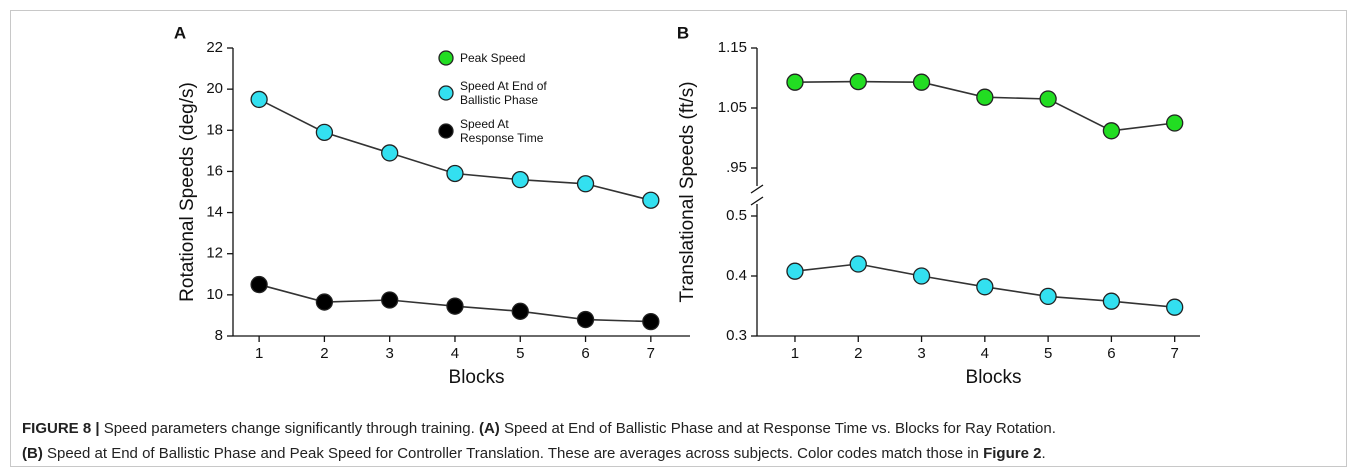 Image resolution: width=1357 pixels, height=476 pixels. I want to click on y-tick-label: 1.05, so click(732, 107).